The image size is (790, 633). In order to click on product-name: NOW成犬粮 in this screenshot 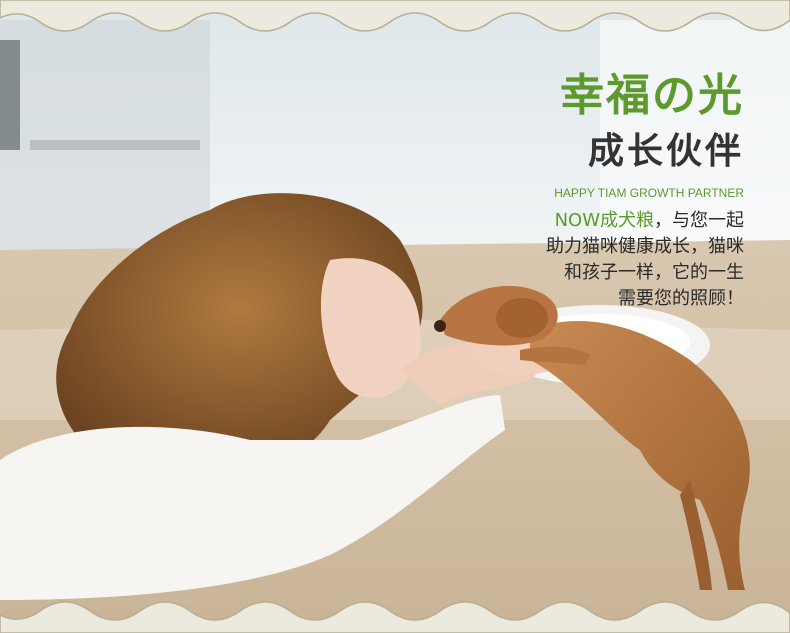, I will do `click(604, 220)`.